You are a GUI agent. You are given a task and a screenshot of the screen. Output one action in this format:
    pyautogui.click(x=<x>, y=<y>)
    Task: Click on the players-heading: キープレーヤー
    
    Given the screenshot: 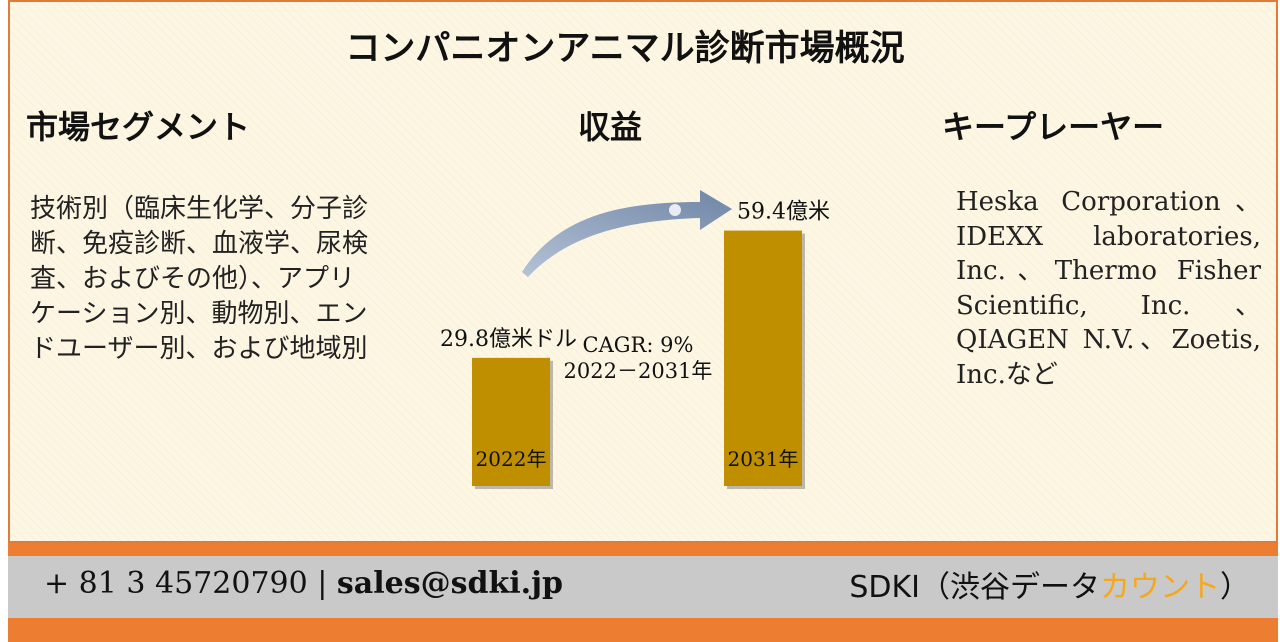 What is the action you would take?
    pyautogui.click(x=1053, y=127)
    